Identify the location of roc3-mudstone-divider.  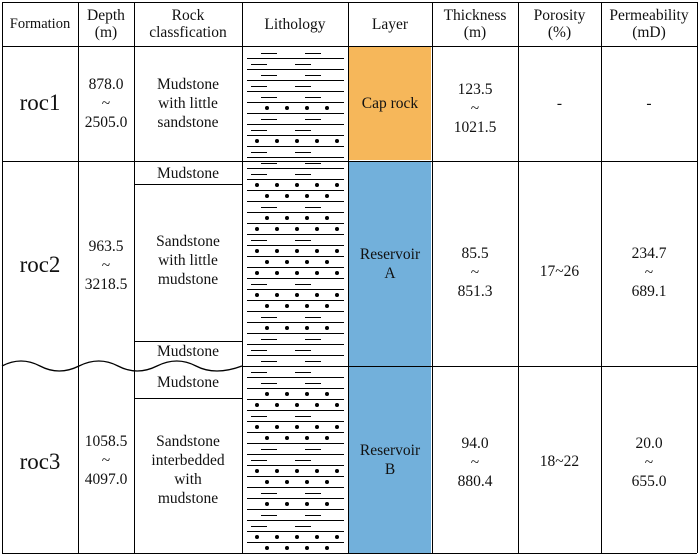
(188, 398).